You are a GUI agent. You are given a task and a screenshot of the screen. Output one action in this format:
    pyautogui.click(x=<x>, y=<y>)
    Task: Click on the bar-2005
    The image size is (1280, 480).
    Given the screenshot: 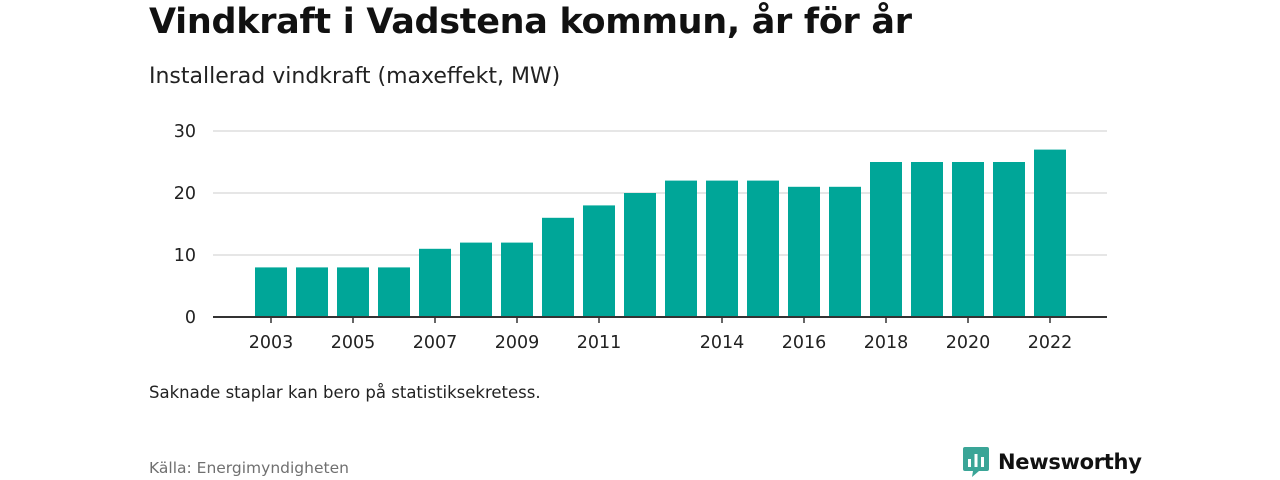 What is the action you would take?
    pyautogui.click(x=353, y=292)
    